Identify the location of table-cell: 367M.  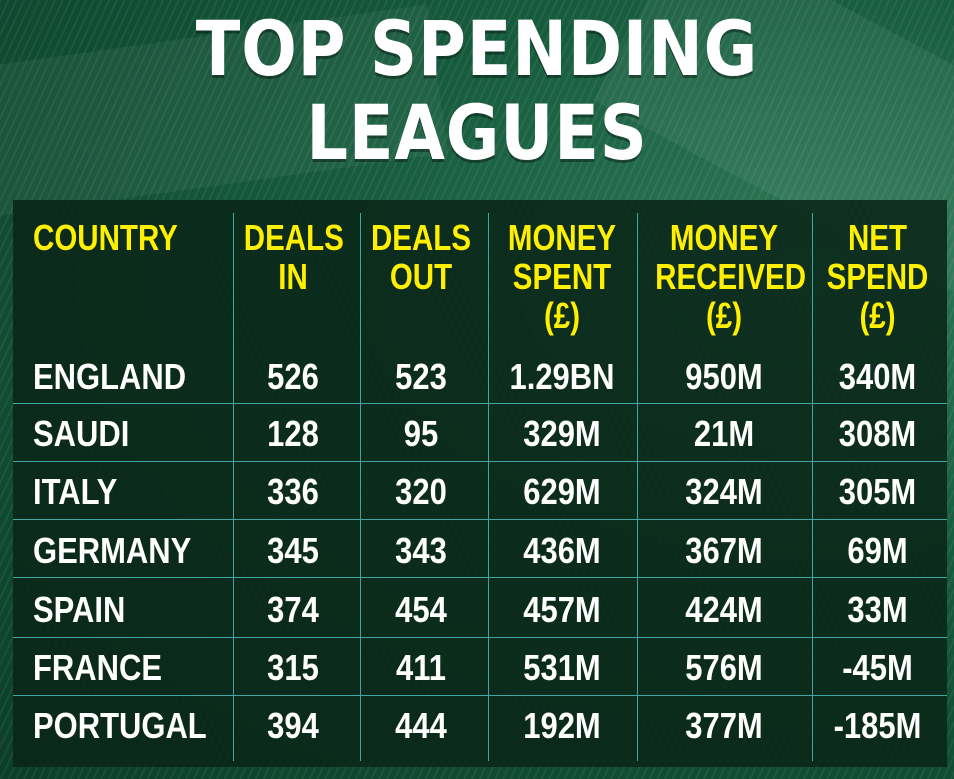
(724, 550).